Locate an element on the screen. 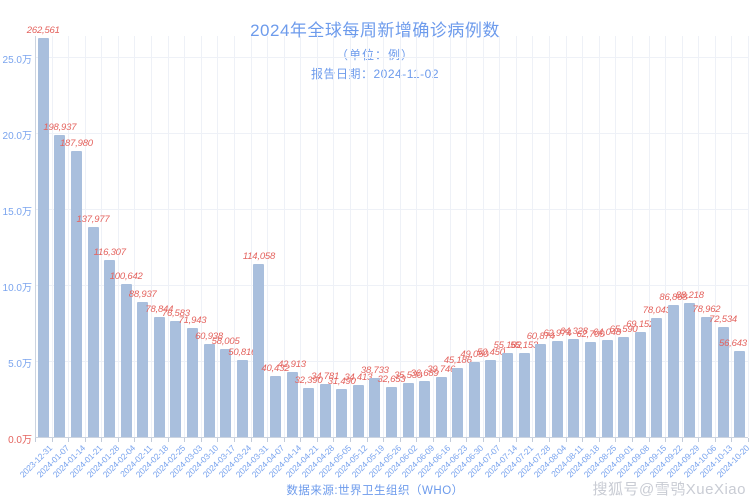  bar-value-label: 76,583 is located at coordinates (175, 313).